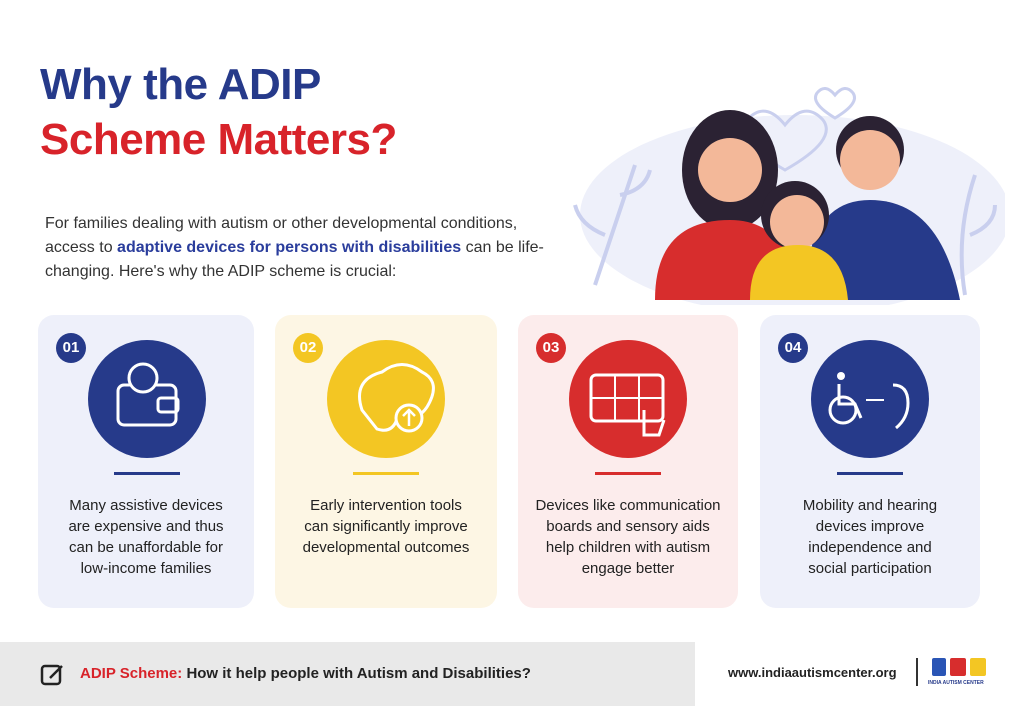  What do you see at coordinates (146, 568) in the screenshot?
I see `card-line: low-income families` at bounding box center [146, 568].